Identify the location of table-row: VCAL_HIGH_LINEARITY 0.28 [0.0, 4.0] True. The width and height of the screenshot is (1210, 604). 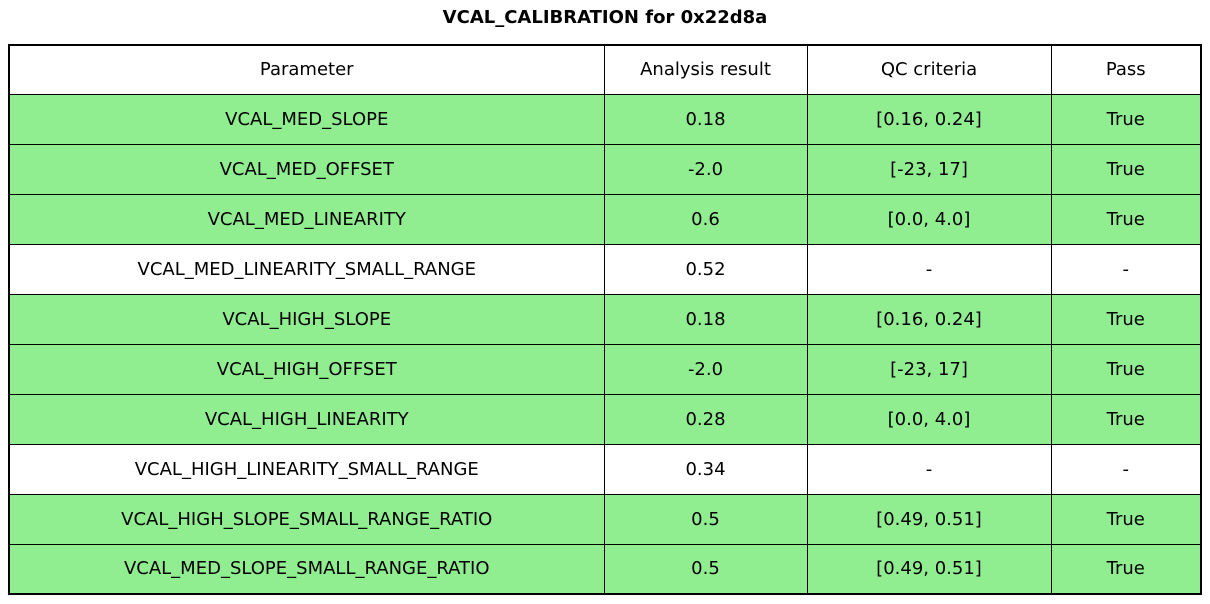
(605, 419).